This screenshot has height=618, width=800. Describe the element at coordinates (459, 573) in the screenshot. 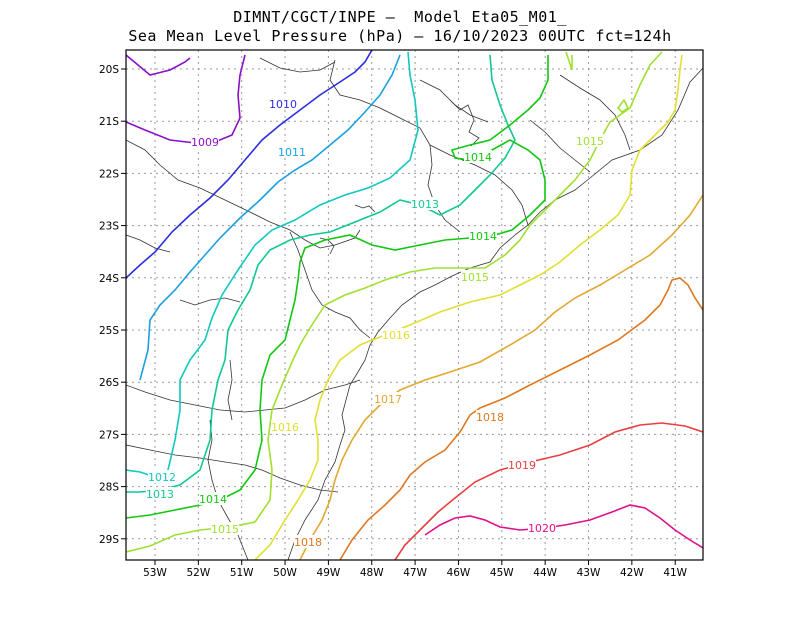

I see `lon-tick-label: 46W` at that location.